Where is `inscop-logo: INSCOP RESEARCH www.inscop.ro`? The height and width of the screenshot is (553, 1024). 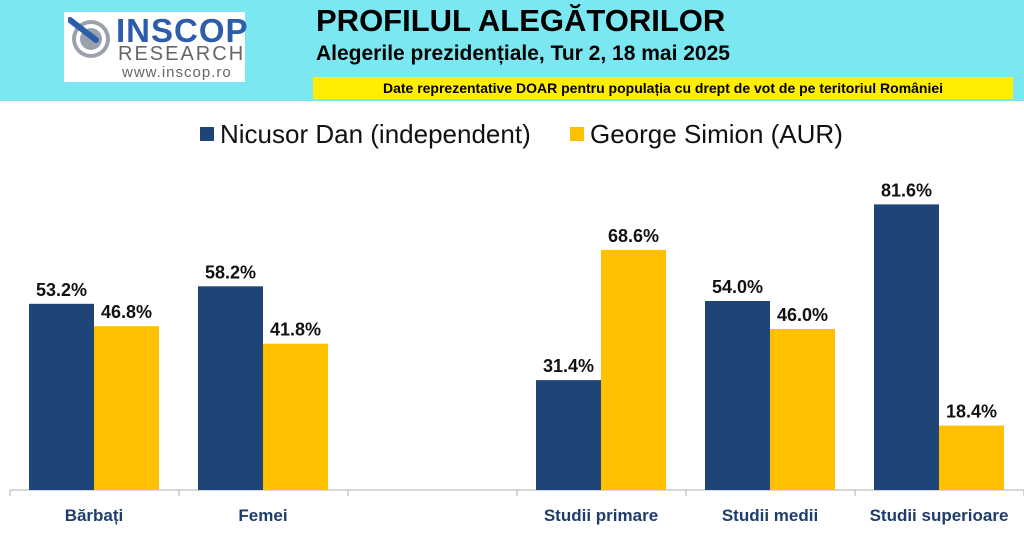
inscop-logo: INSCOP RESEARCH www.inscop.ro is located at coordinates (156, 47).